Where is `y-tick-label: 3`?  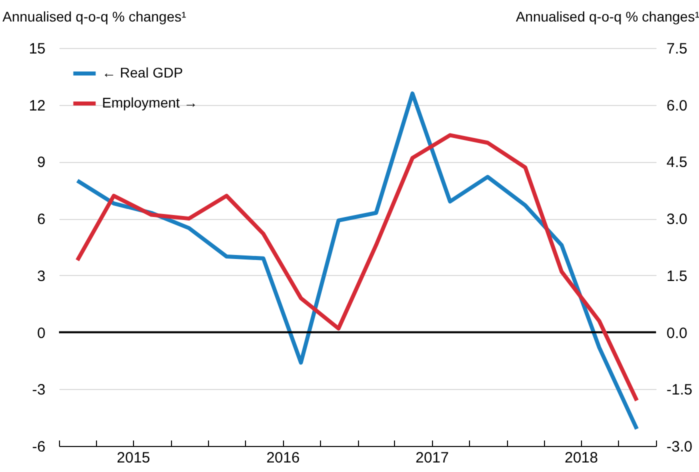 y-tick-label: 3 is located at coordinates (41, 276).